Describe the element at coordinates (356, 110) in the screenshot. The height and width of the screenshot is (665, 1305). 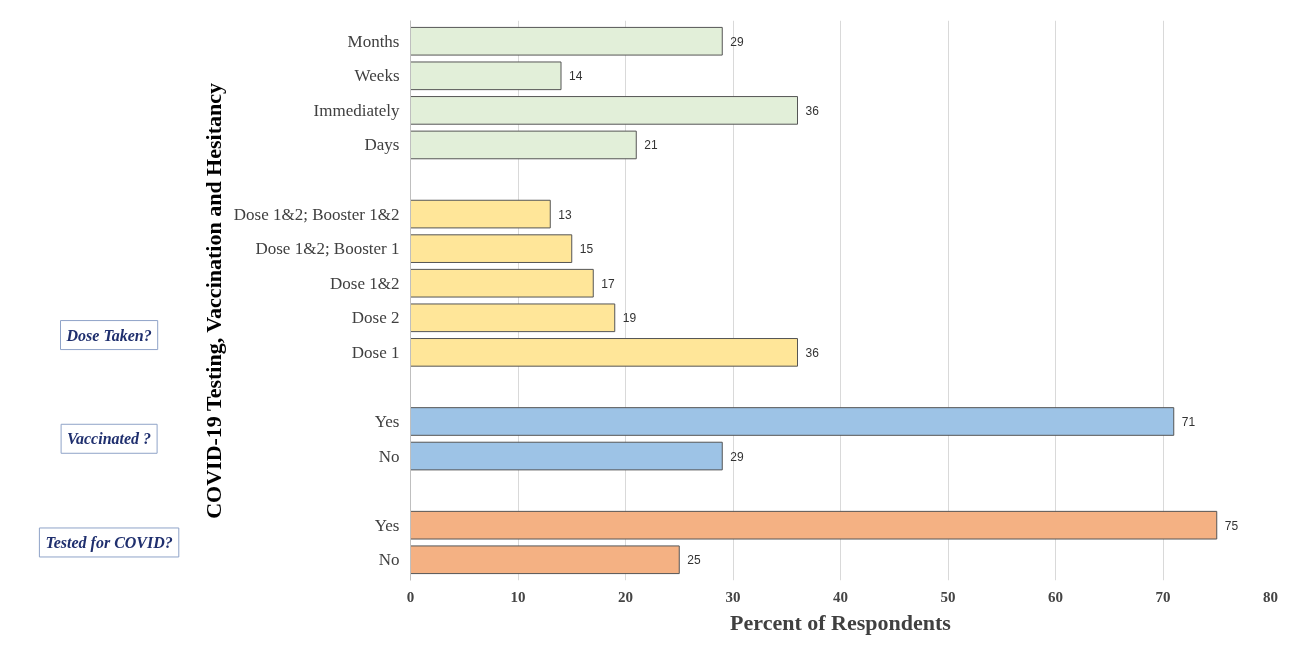
I see `y-tick-label: Immediately` at that location.